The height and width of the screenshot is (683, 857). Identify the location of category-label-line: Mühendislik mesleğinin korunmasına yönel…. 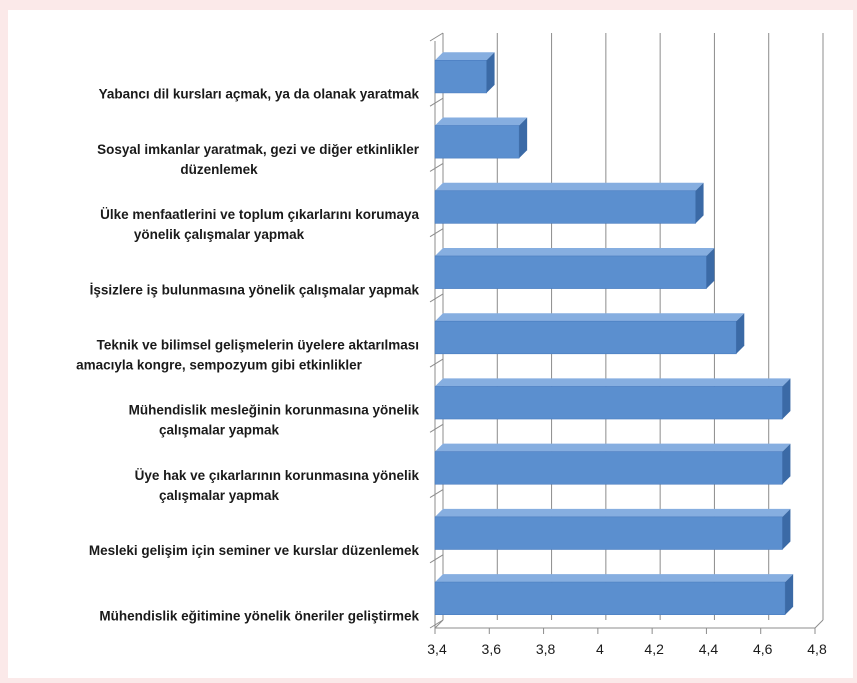
(274, 410).